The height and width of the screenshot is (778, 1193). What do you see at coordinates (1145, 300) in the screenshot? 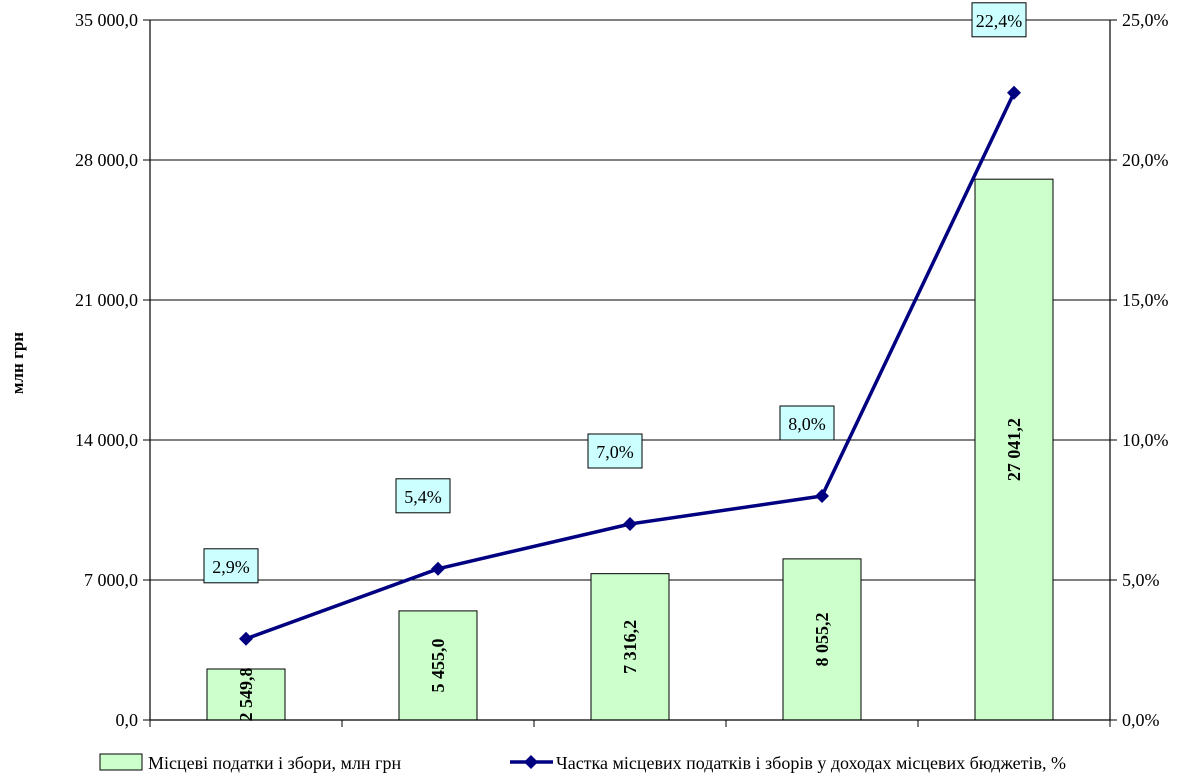
I see `y2-tick-label: 15,0%` at bounding box center [1145, 300].